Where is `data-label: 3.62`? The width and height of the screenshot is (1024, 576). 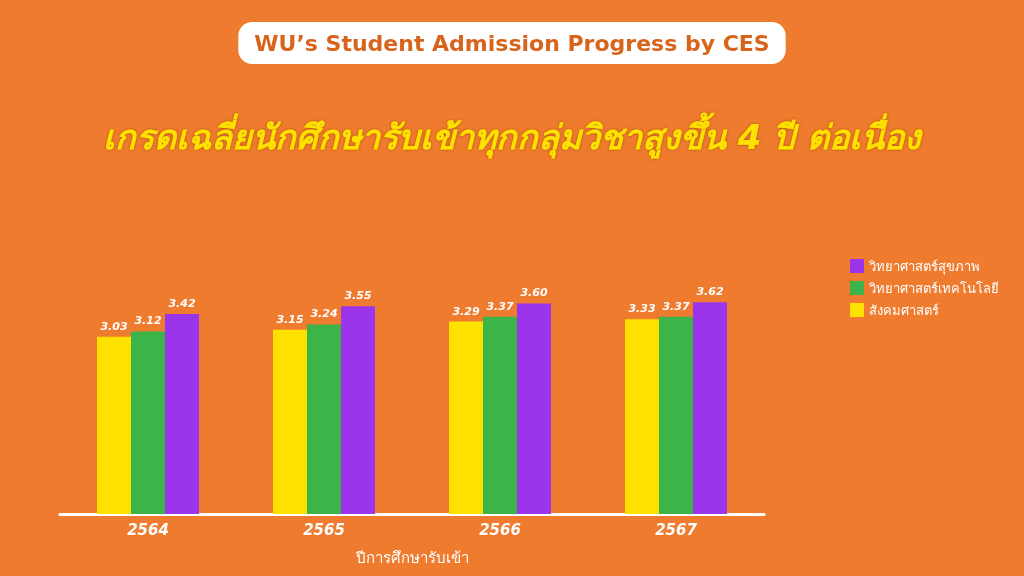
data-label: 3.62 is located at coordinates (710, 292).